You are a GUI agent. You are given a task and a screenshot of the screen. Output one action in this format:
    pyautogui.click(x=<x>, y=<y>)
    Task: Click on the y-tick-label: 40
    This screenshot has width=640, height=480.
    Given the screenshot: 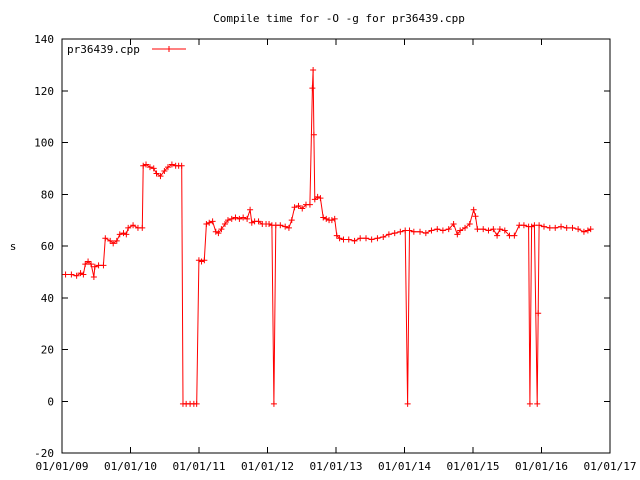 What is the action you would take?
    pyautogui.click(x=47, y=298)
    